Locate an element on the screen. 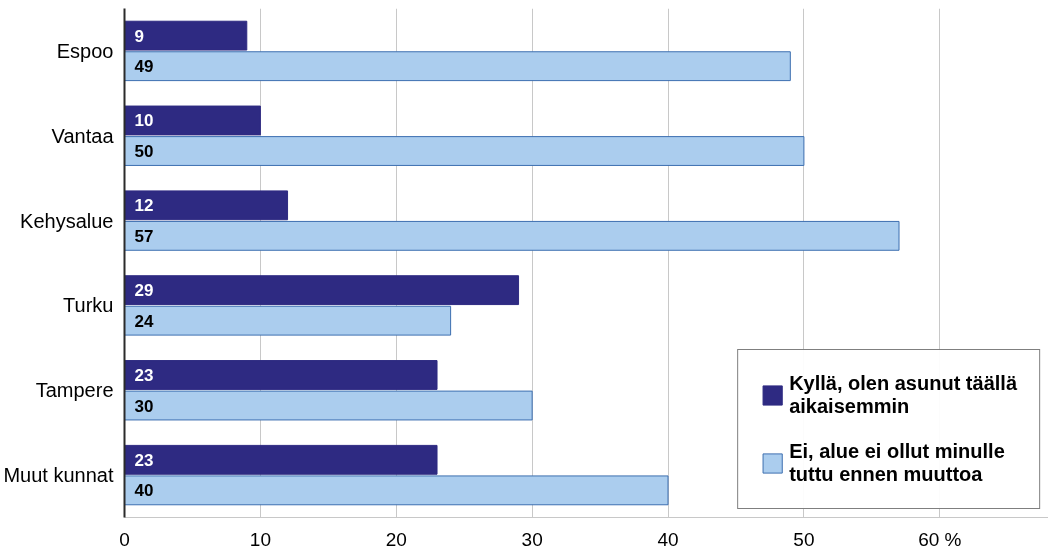 Image resolution: width=1048 pixels, height=552 pixels. data-label: 40 is located at coordinates (144, 491).